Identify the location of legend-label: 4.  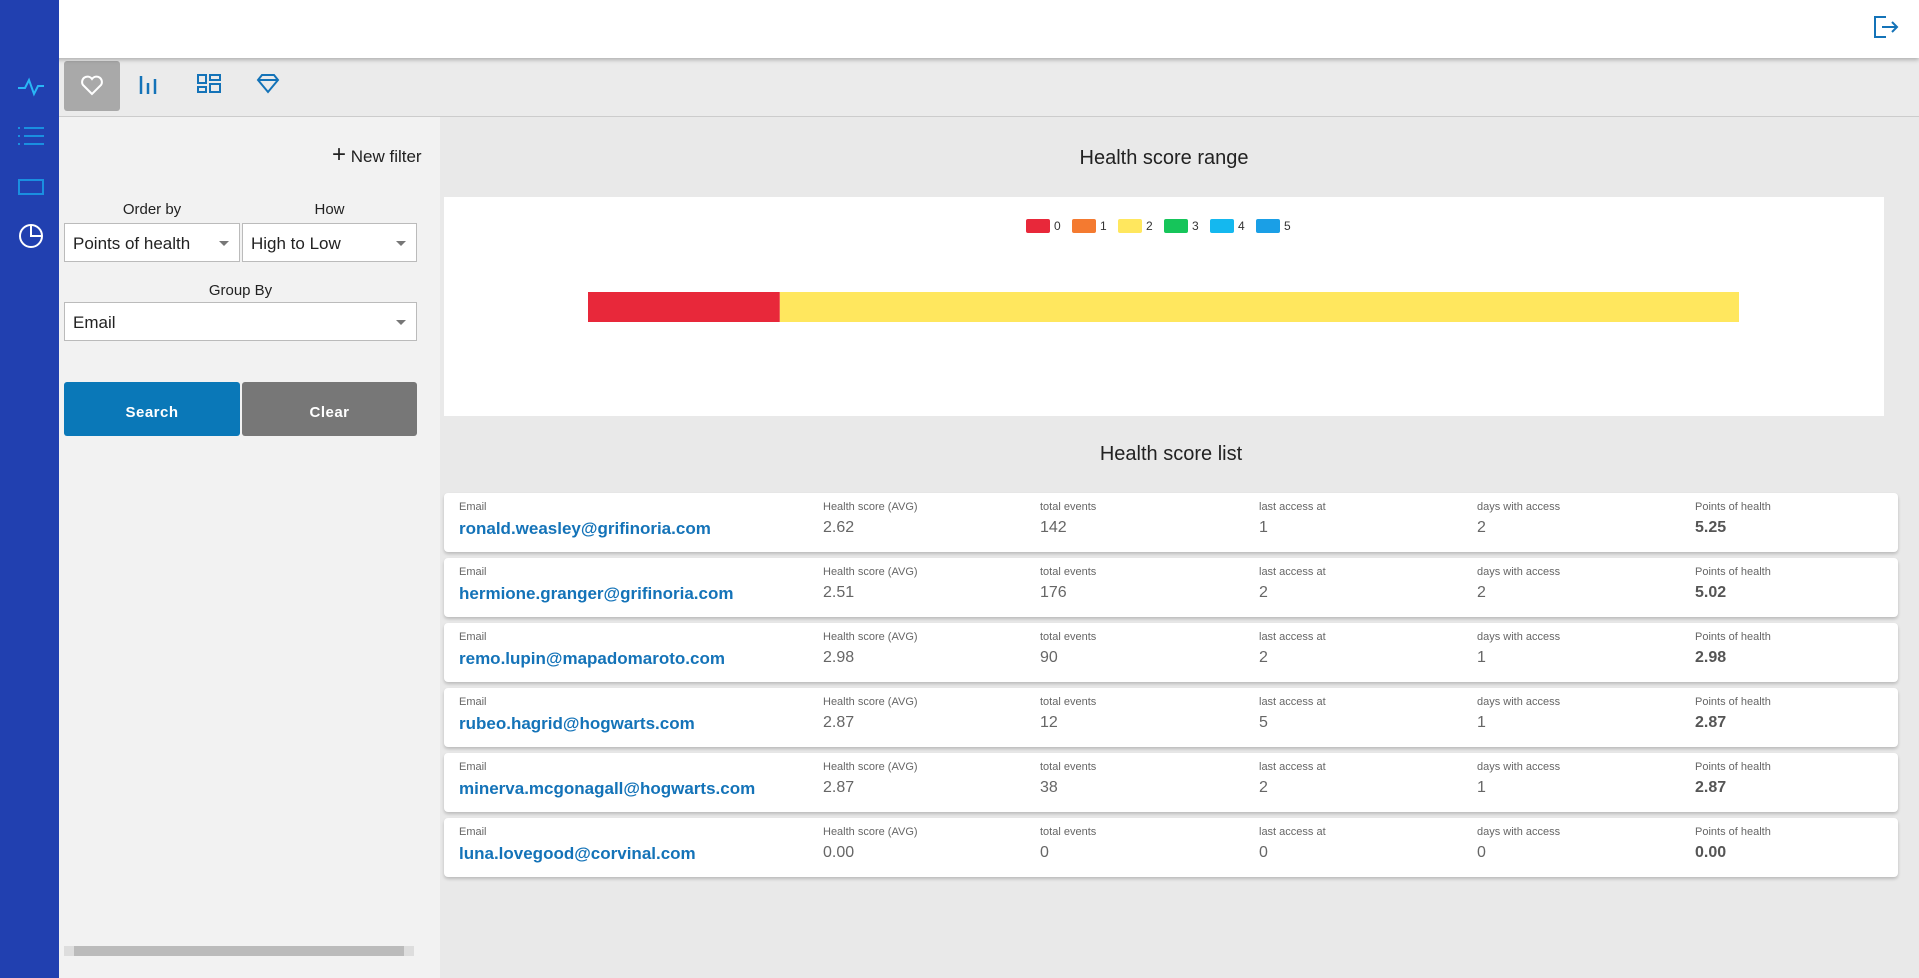
(1241, 226).